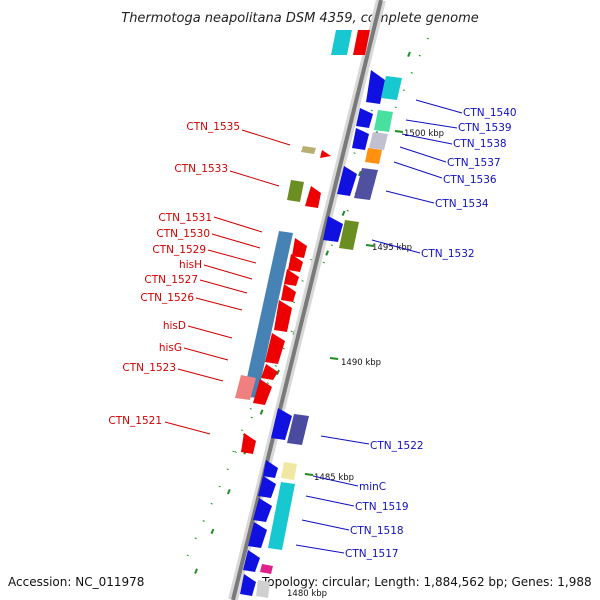  What do you see at coordinates (474, 163) in the screenshot?
I see `label-ctn-1537: CTN_1537` at bounding box center [474, 163].